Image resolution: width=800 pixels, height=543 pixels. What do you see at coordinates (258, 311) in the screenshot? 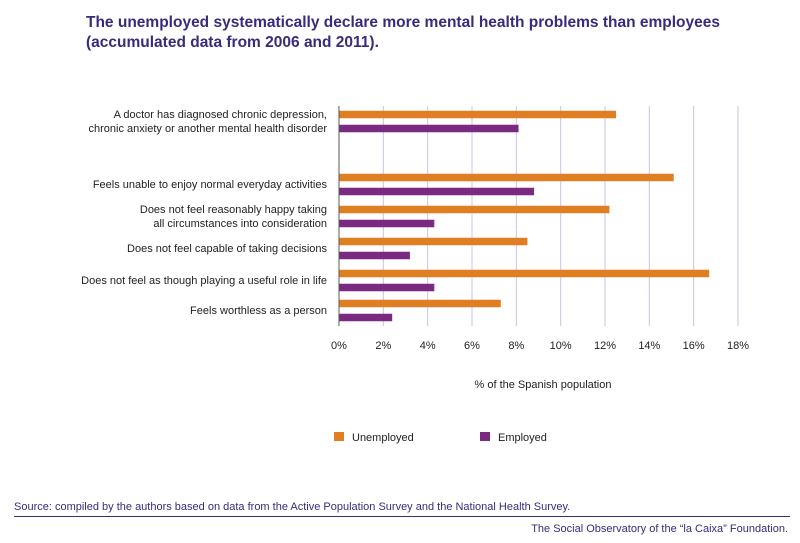
I see `category-label: Feels worthless as a person` at bounding box center [258, 311].